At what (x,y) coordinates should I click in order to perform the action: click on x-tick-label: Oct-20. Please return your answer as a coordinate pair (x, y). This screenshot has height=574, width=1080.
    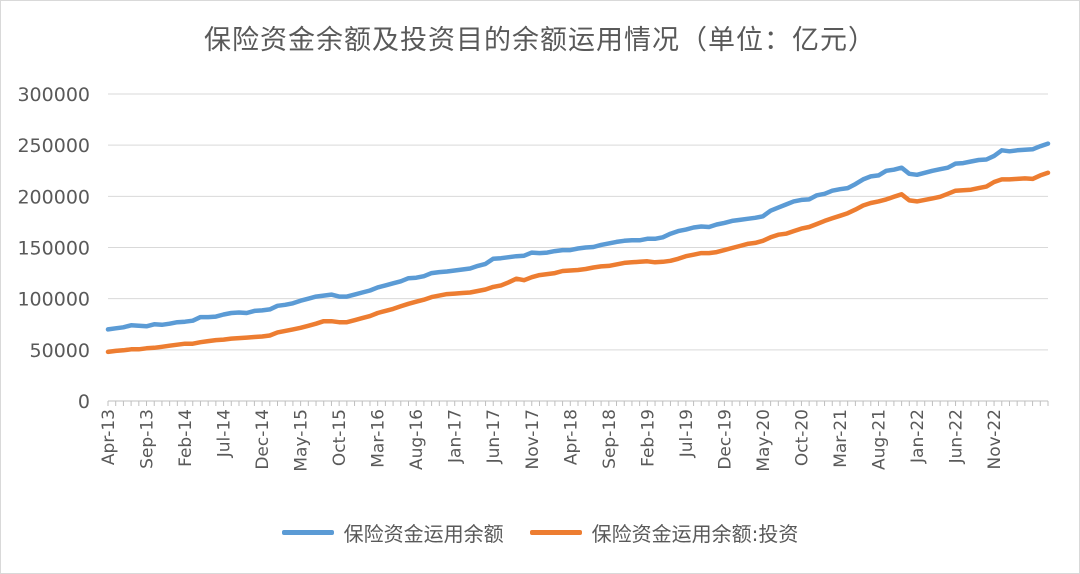
    Looking at the image, I should click on (802, 437).